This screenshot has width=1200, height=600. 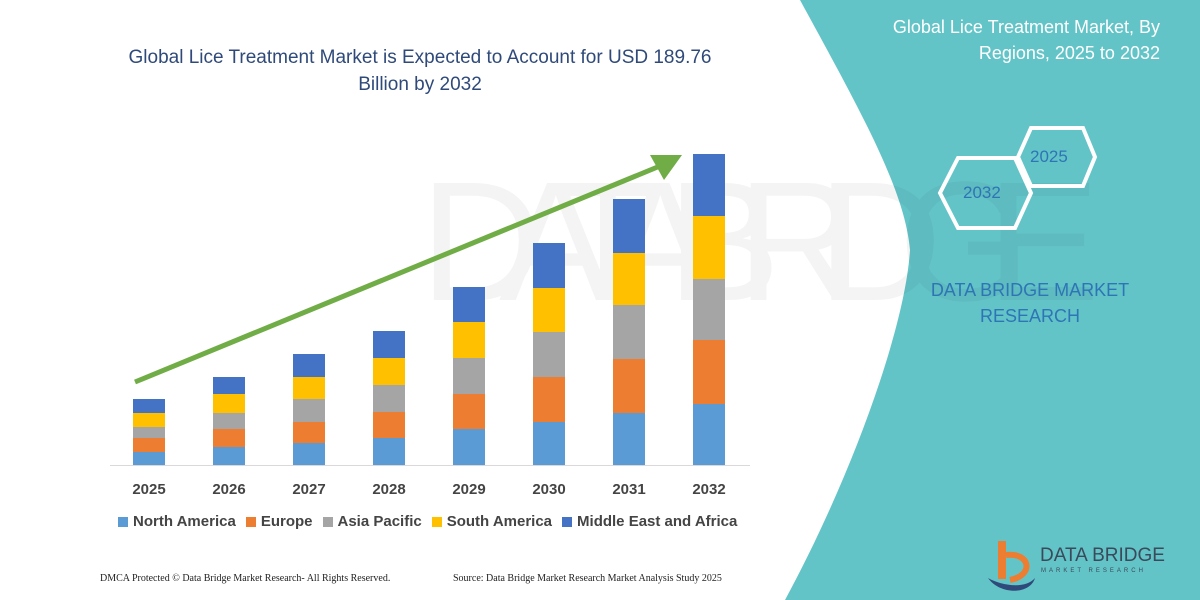 What do you see at coordinates (1030, 303) in the screenshot?
I see `brand-text: DATA BRIDGE MARKET RESEARCH` at bounding box center [1030, 303].